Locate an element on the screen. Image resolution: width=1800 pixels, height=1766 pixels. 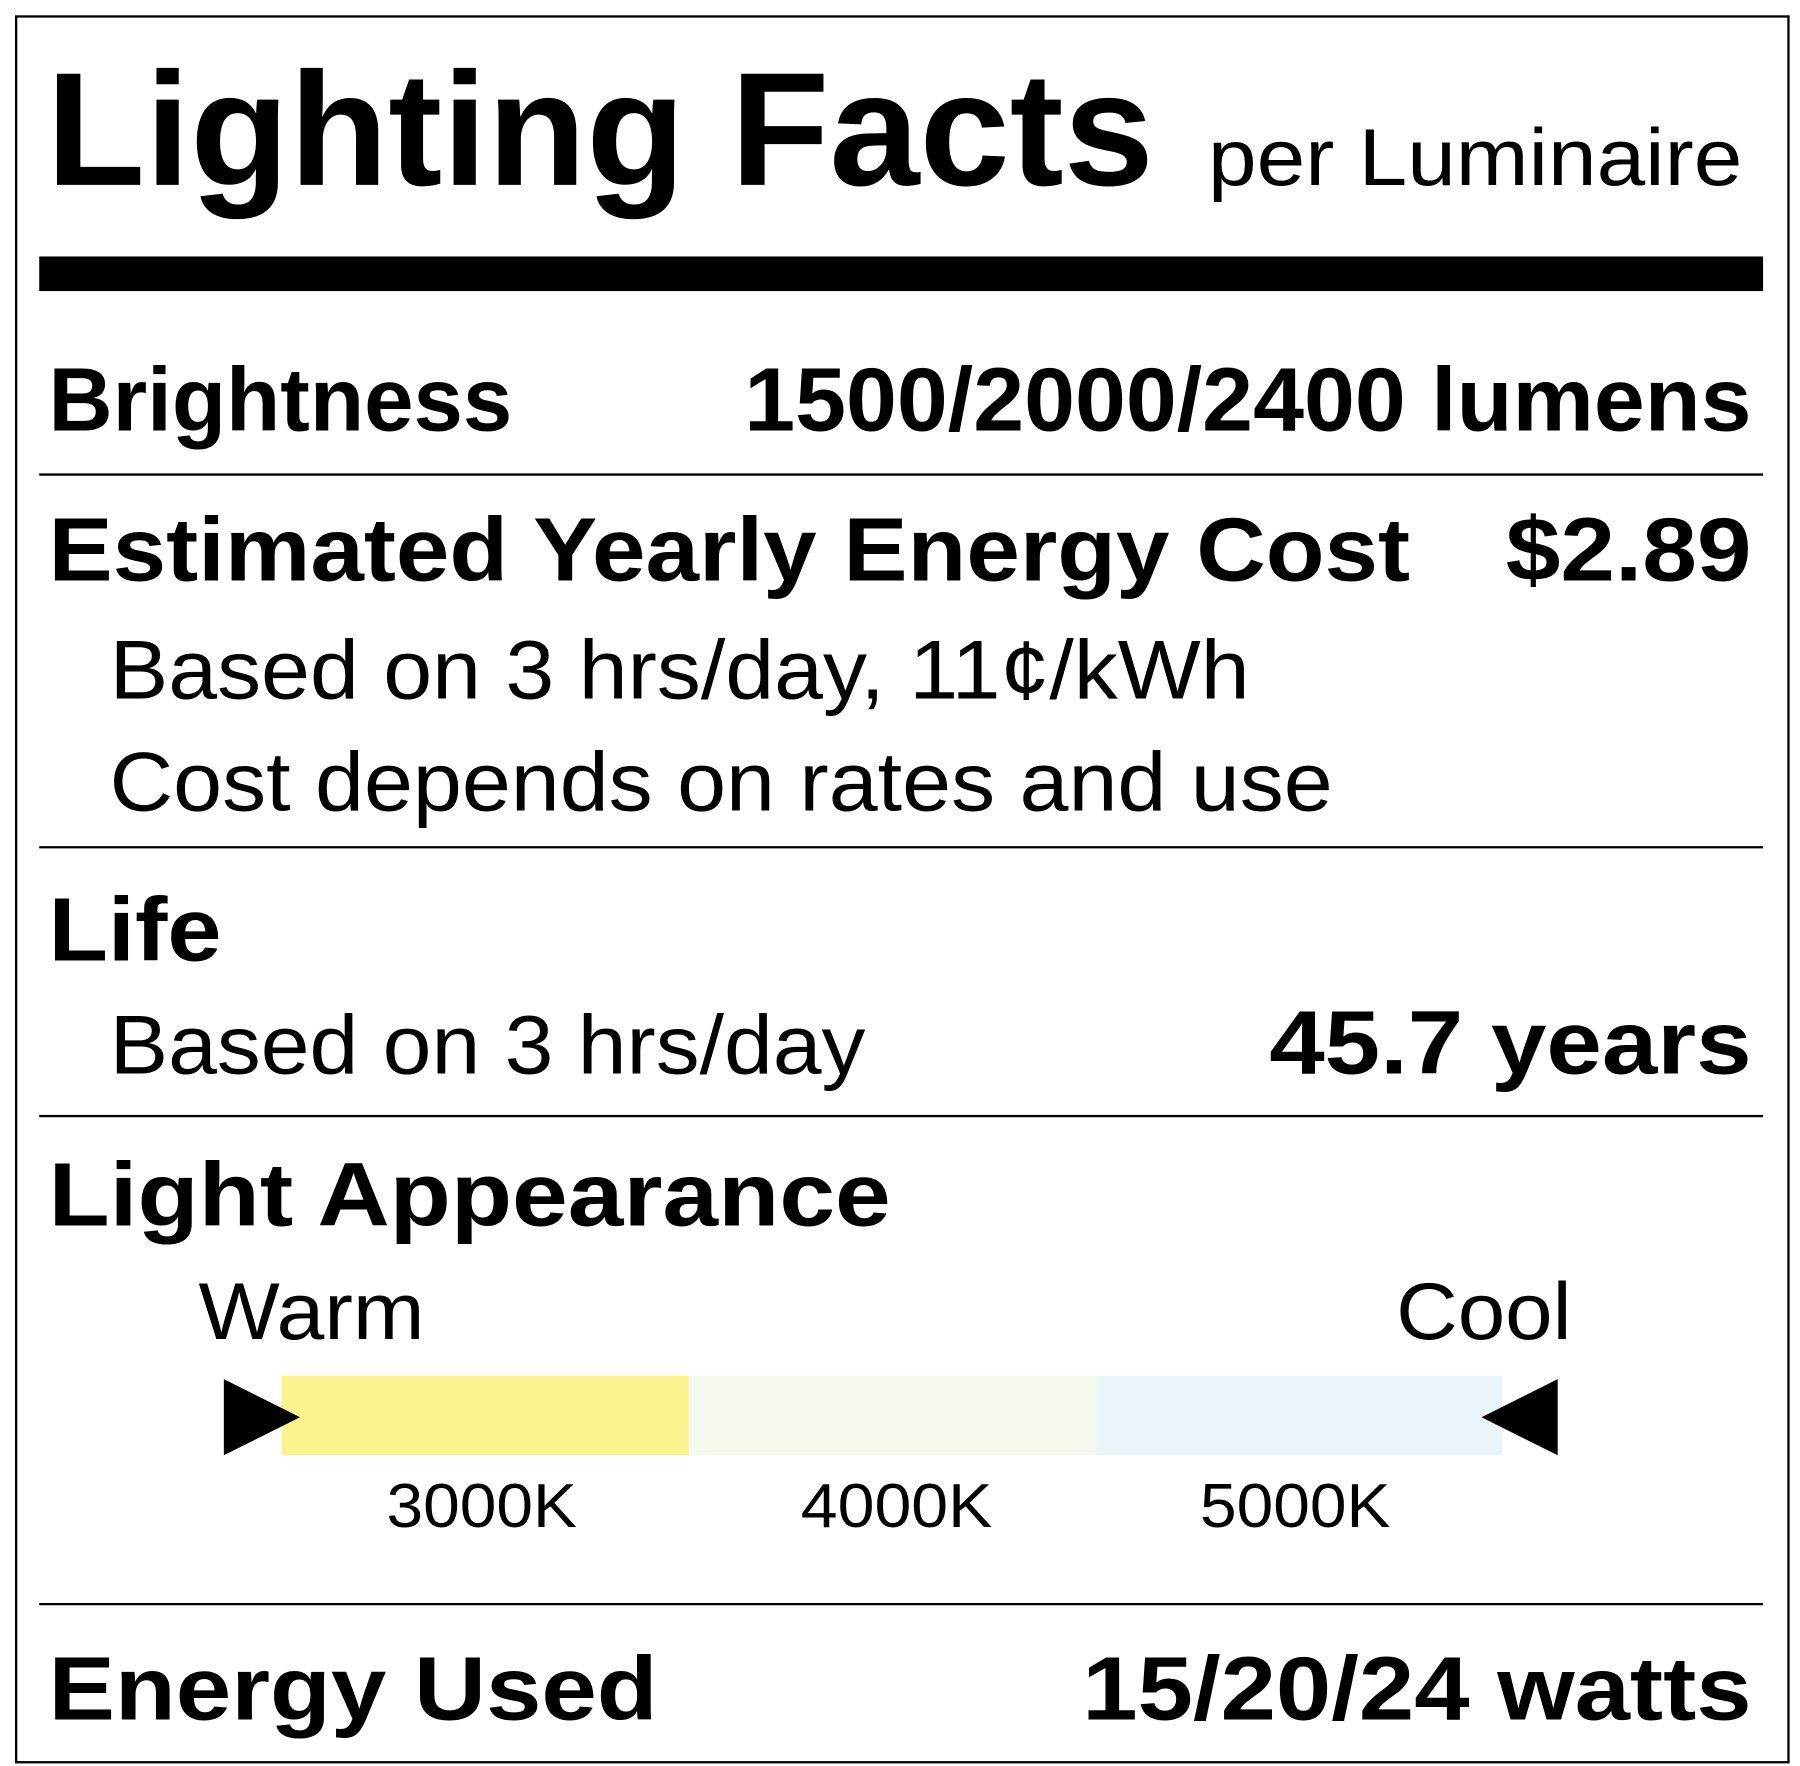
brightness-label: Brightness is located at coordinates (280, 401).